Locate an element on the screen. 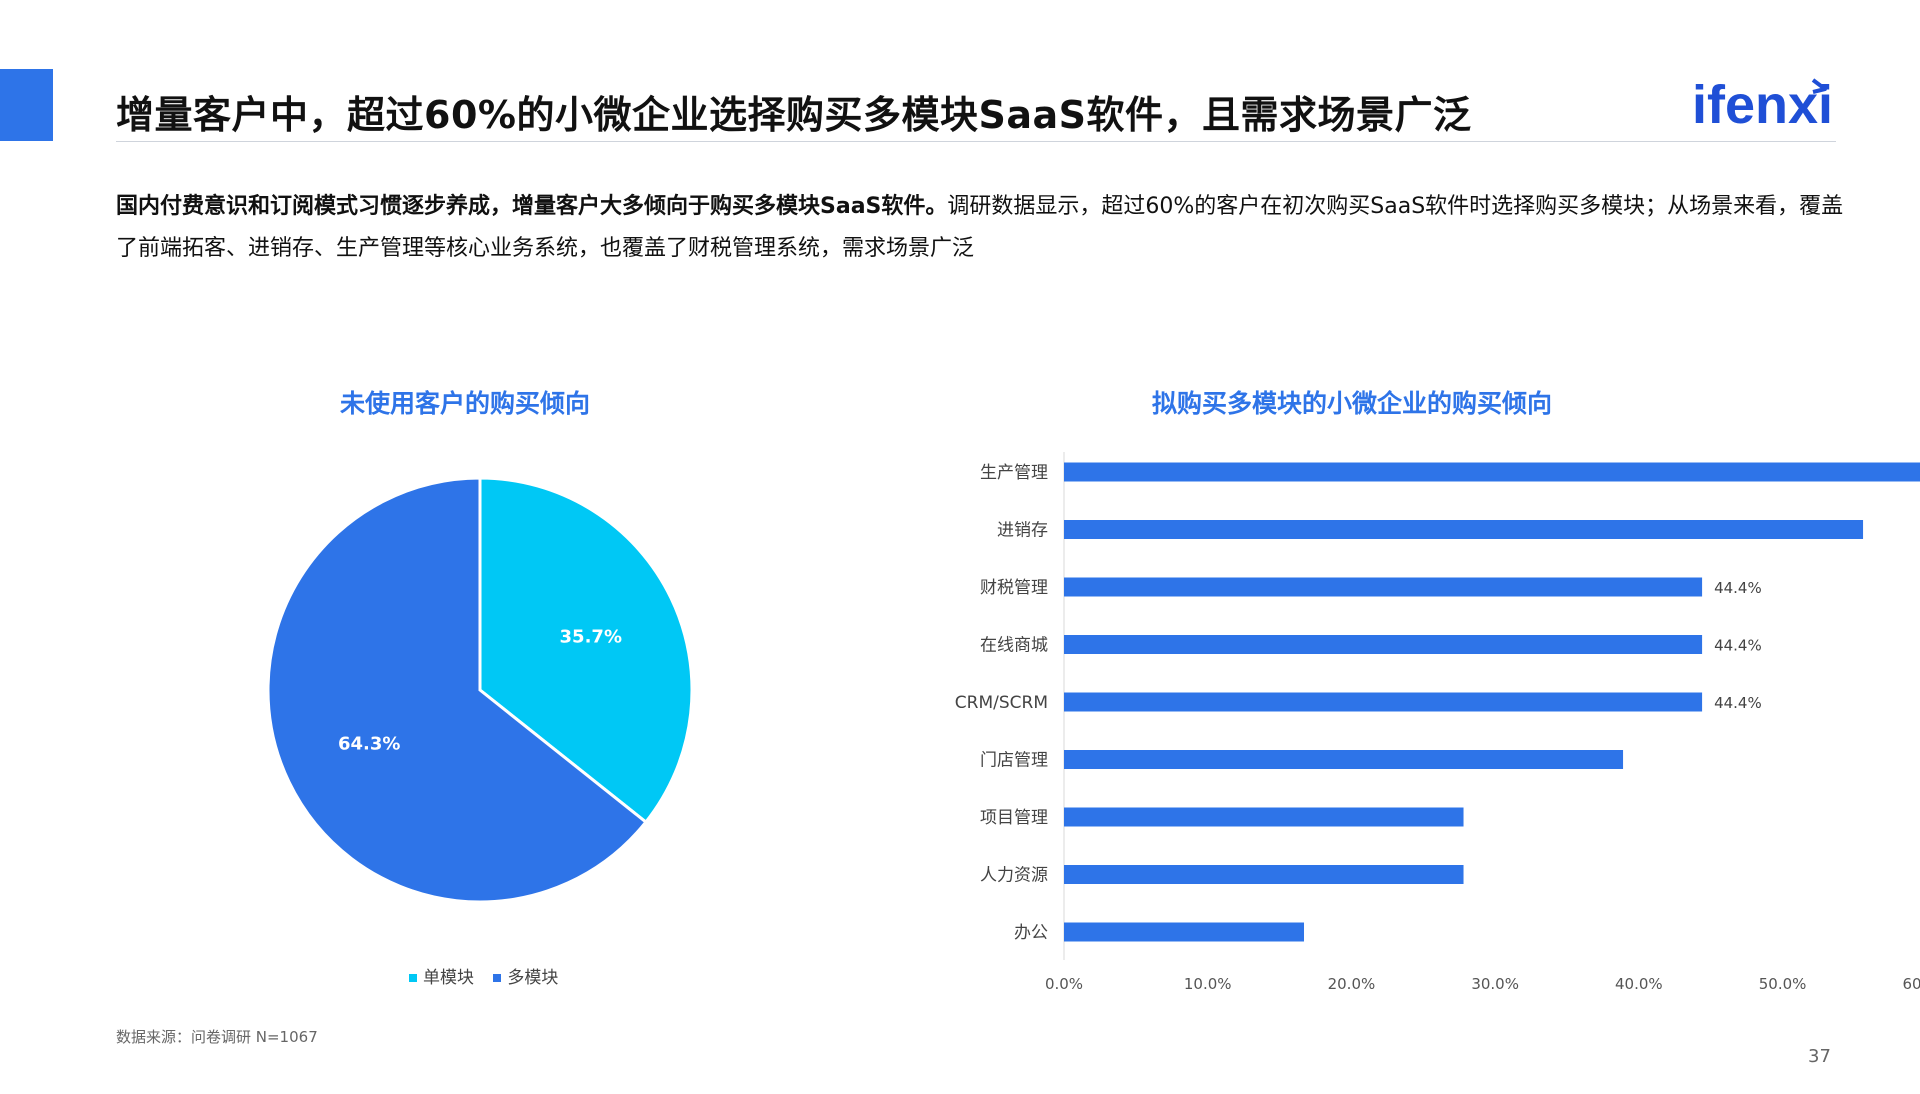  pie-chart-title: 未使用客户的购买倾向 is located at coordinates (465, 403).